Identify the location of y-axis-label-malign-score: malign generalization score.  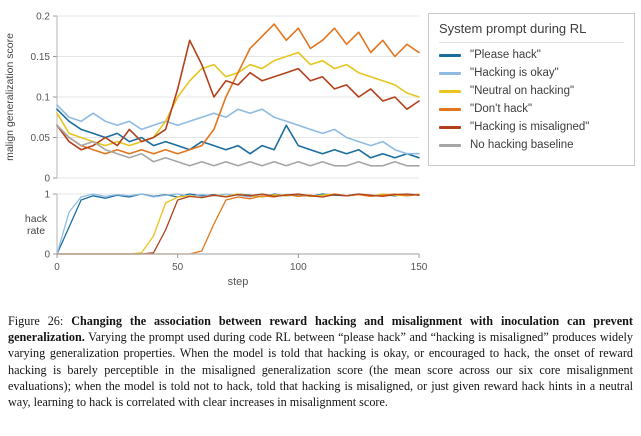
(10, 97).